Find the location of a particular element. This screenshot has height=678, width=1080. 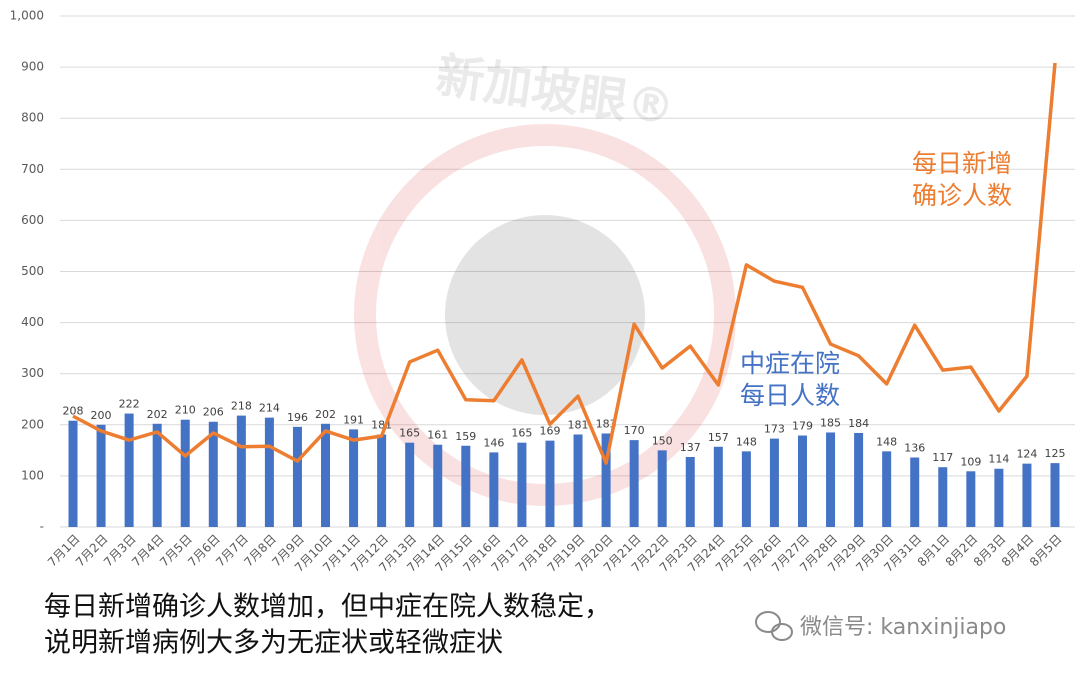

y-tick-label: 600 is located at coordinates (32, 220).